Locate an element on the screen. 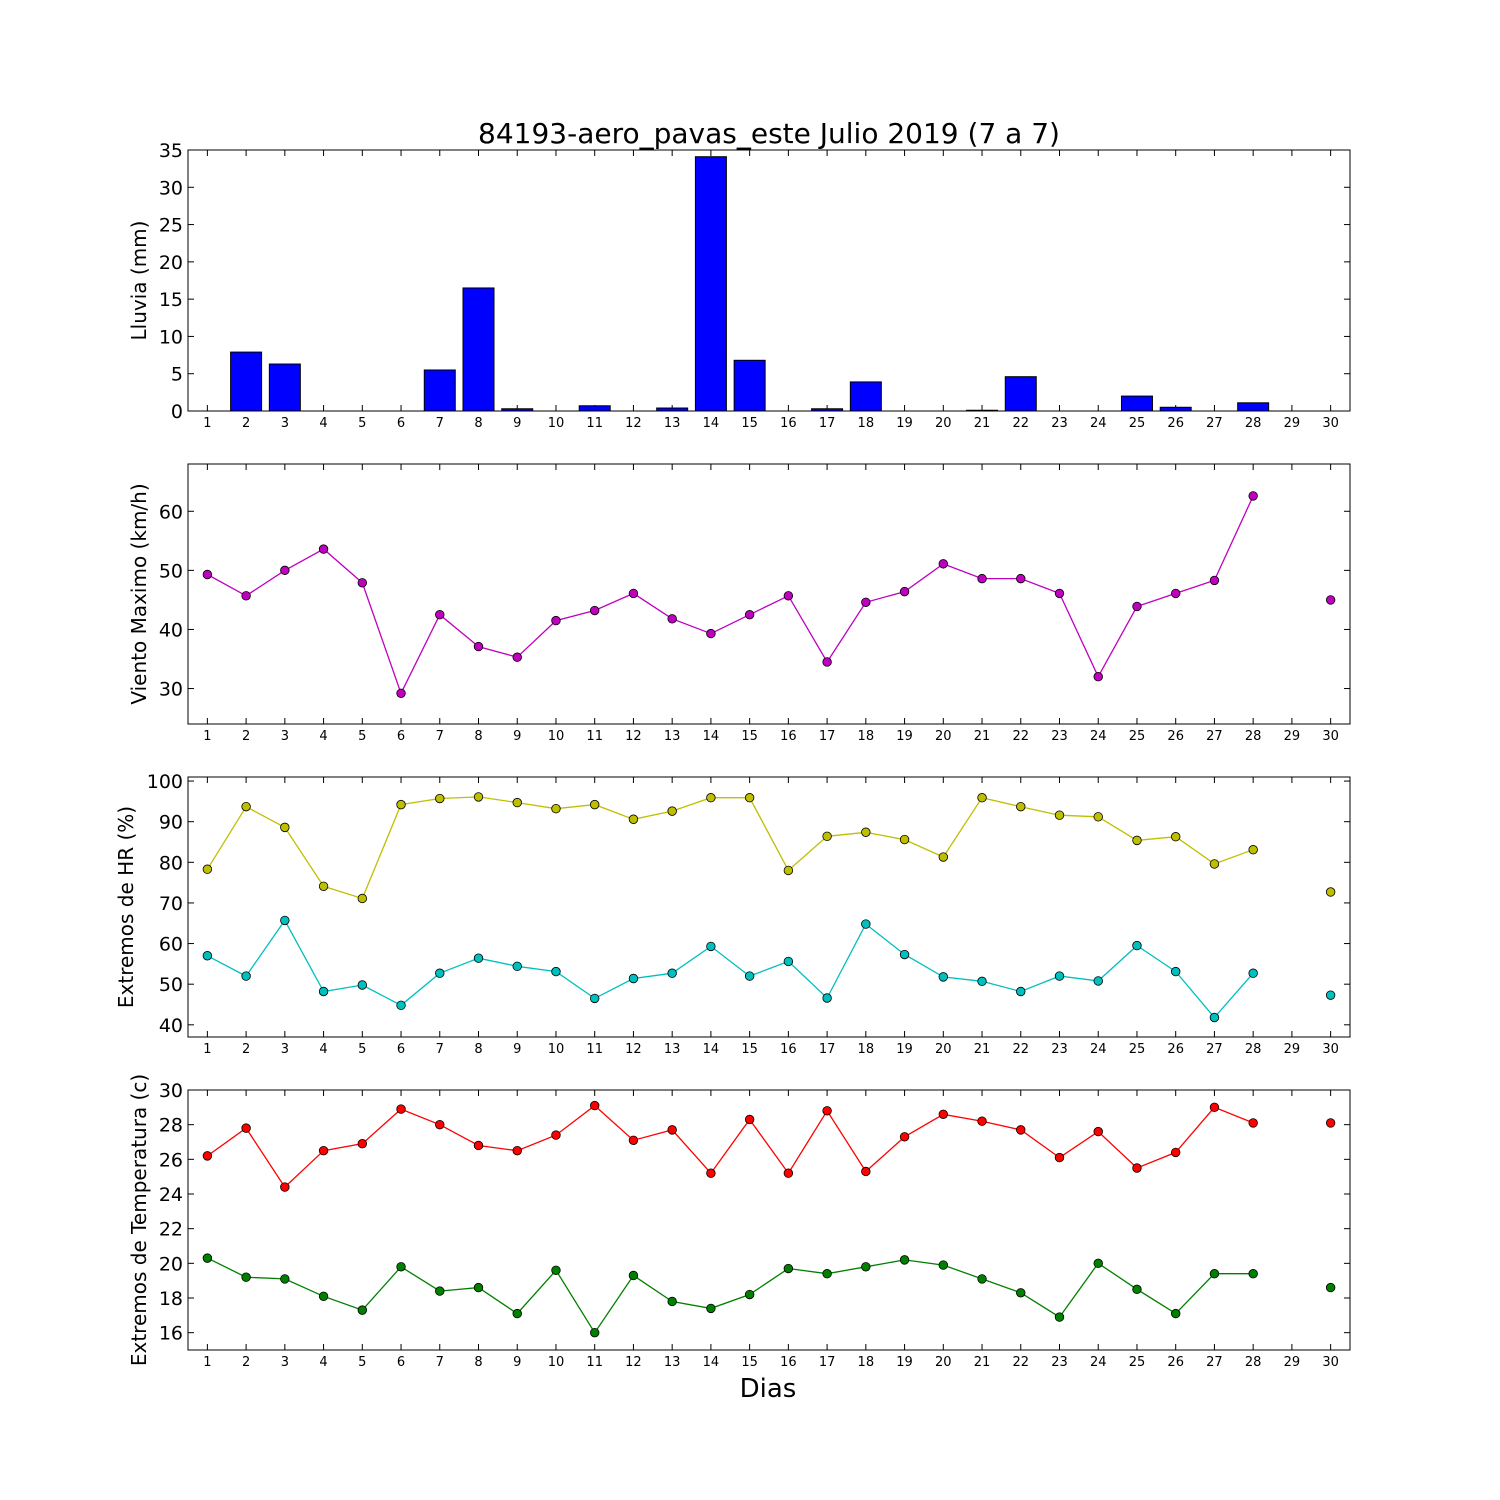 This screenshot has height=1500, width=1500. x-tick-label: 30 is located at coordinates (1330, 1362).